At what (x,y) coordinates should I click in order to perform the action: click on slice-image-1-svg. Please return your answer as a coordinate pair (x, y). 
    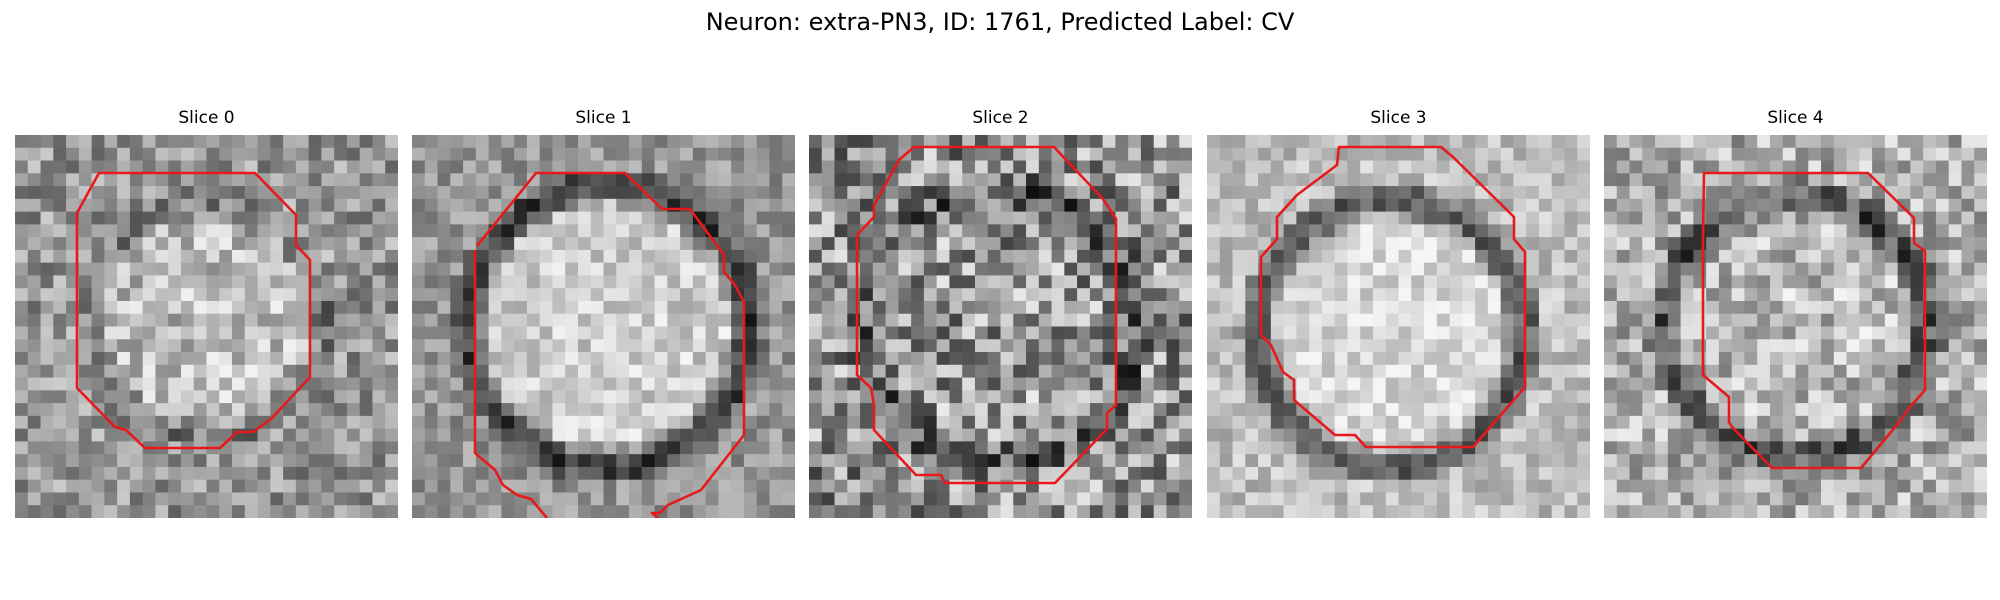
    Looking at the image, I should click on (603, 326).